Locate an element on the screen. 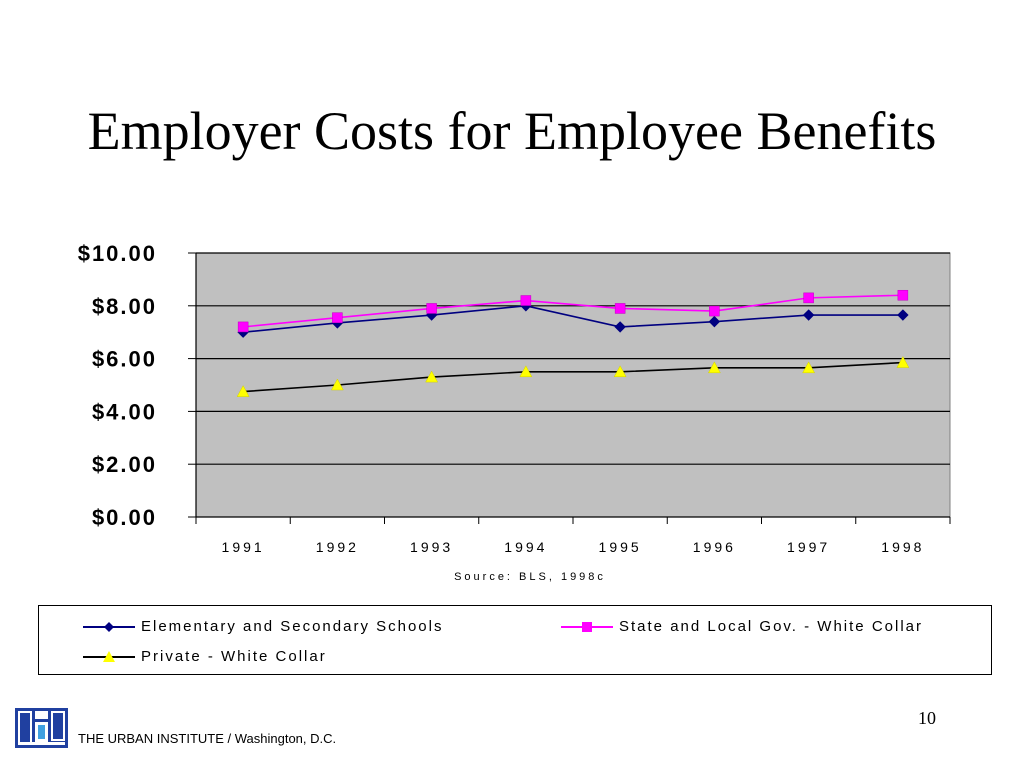  legend-label-state-local: State and Local Gov. - White Collar is located at coordinates (771, 626).